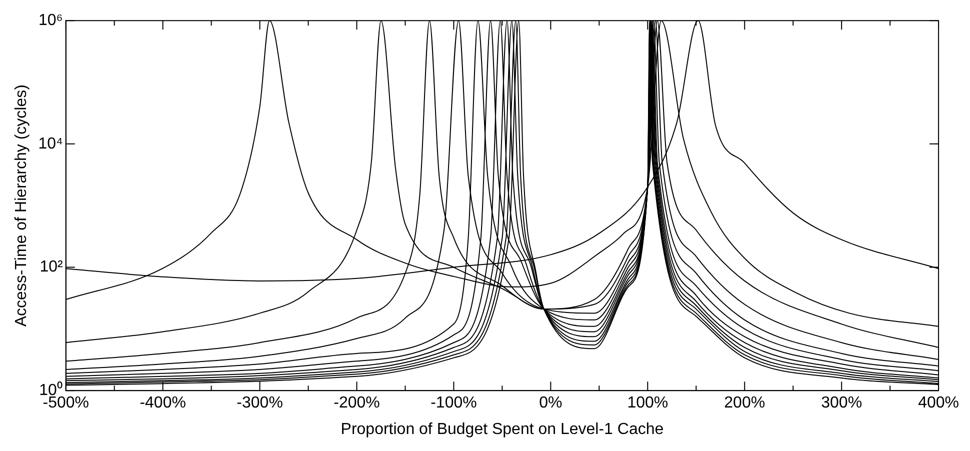 The height and width of the screenshot is (451, 970). I want to click on x-tick-label: -100%, so click(453, 403).